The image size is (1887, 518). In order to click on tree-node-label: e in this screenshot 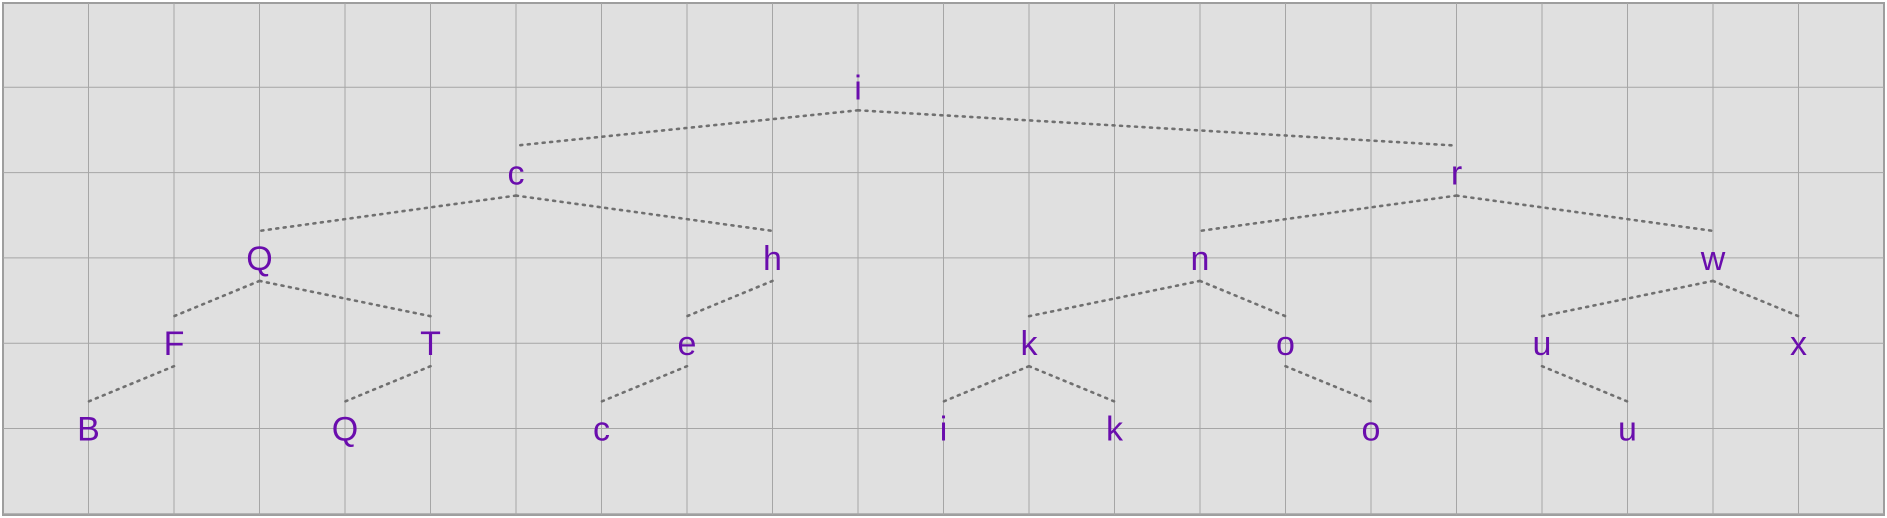, I will do `click(687, 344)`.